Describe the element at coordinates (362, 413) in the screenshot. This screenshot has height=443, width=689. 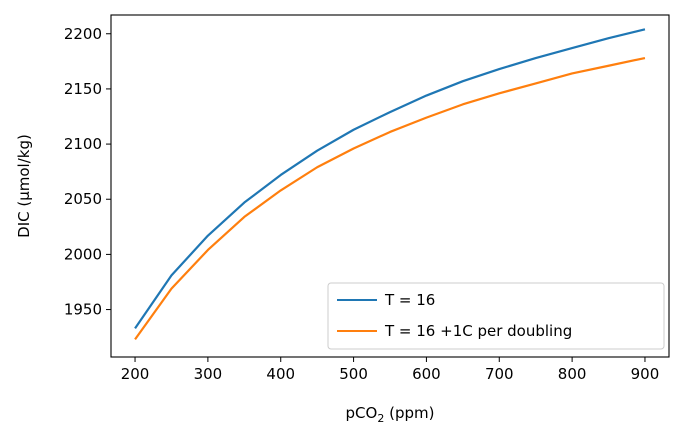
I see `x-axis-title-main: pCO` at that location.